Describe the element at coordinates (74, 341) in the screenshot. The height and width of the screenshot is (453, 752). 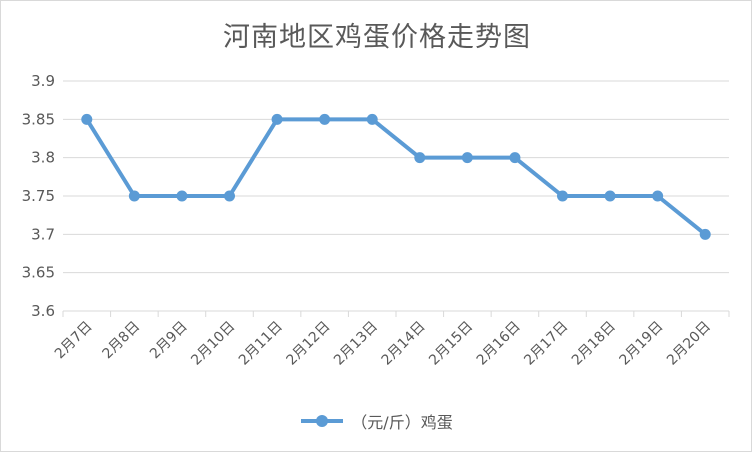
I see `x-tick-label: 2月7日` at that location.